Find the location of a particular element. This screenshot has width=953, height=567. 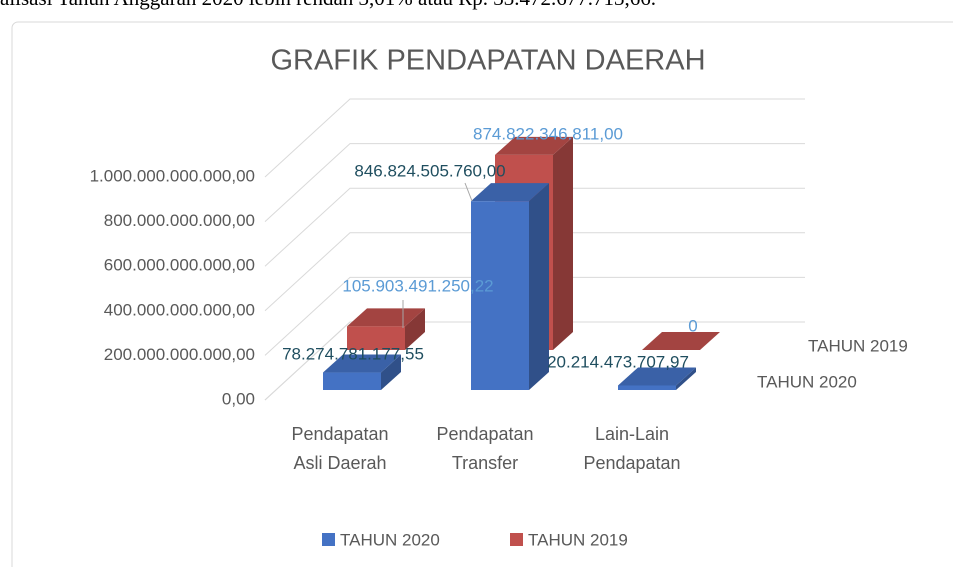

chart-title: GRAFIK PENDAPATAN DAERAH is located at coordinates (487, 61).